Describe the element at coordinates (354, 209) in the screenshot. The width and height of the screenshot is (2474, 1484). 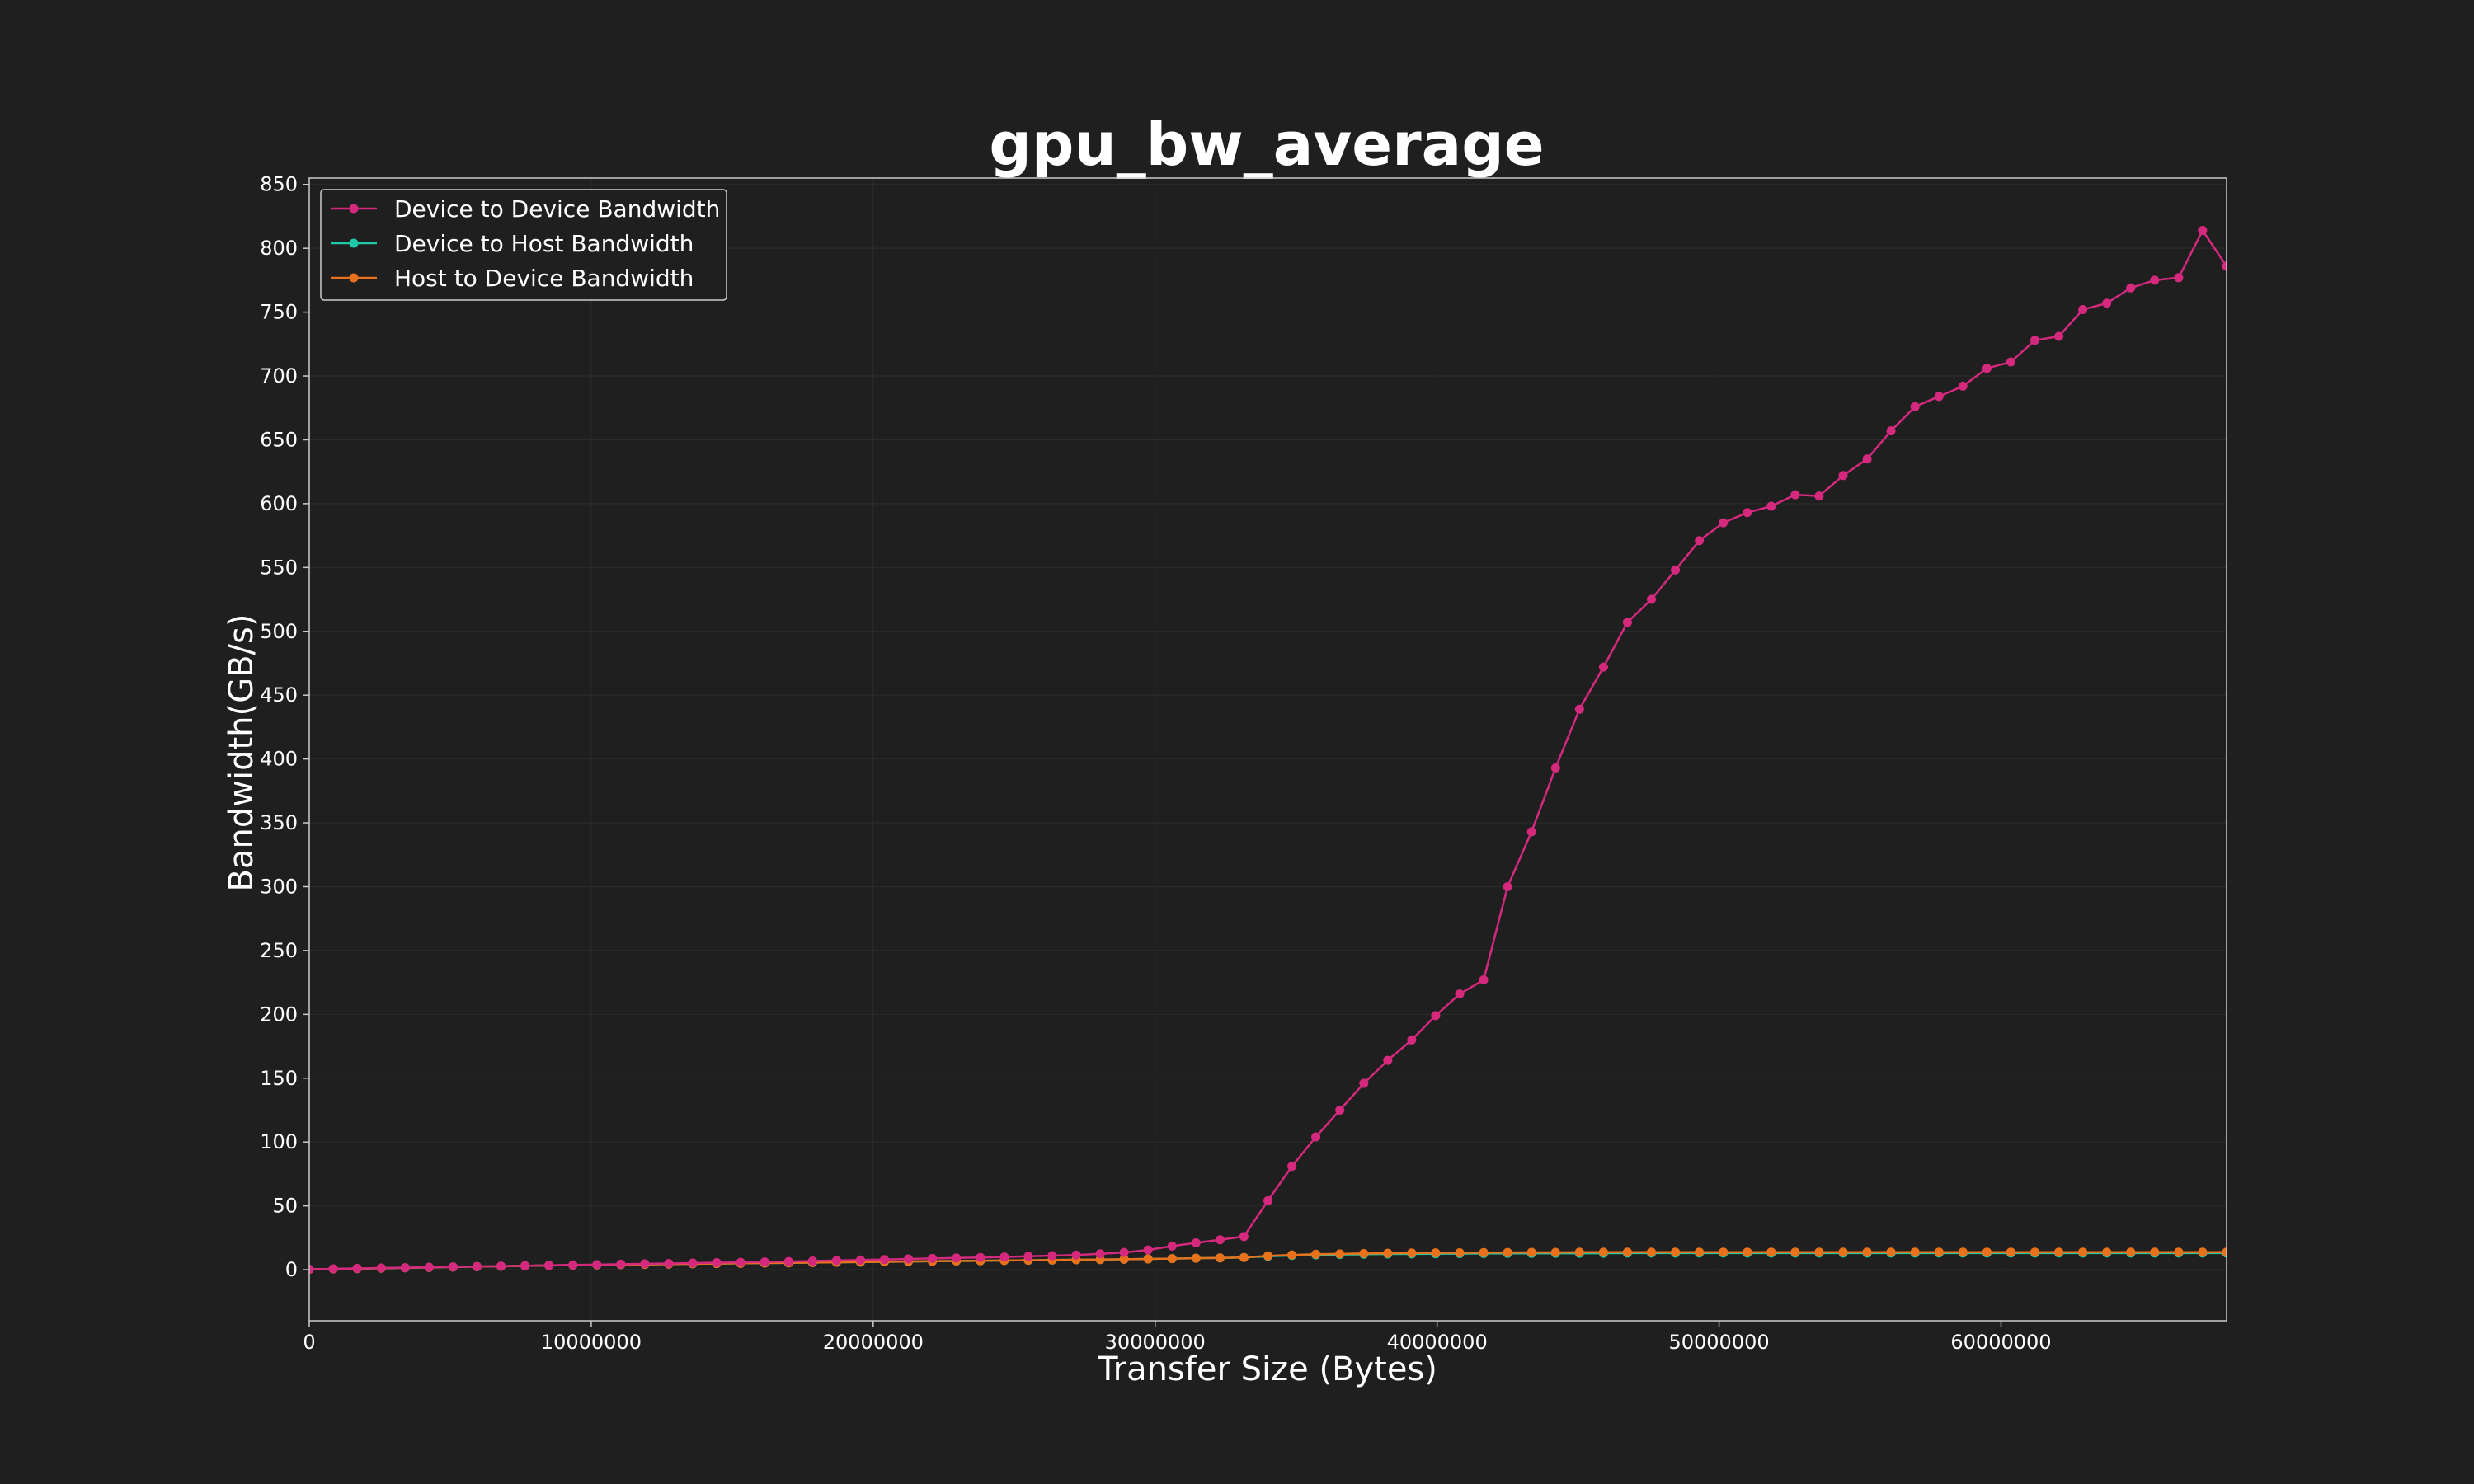
I see `legend-swatch-marker` at that location.